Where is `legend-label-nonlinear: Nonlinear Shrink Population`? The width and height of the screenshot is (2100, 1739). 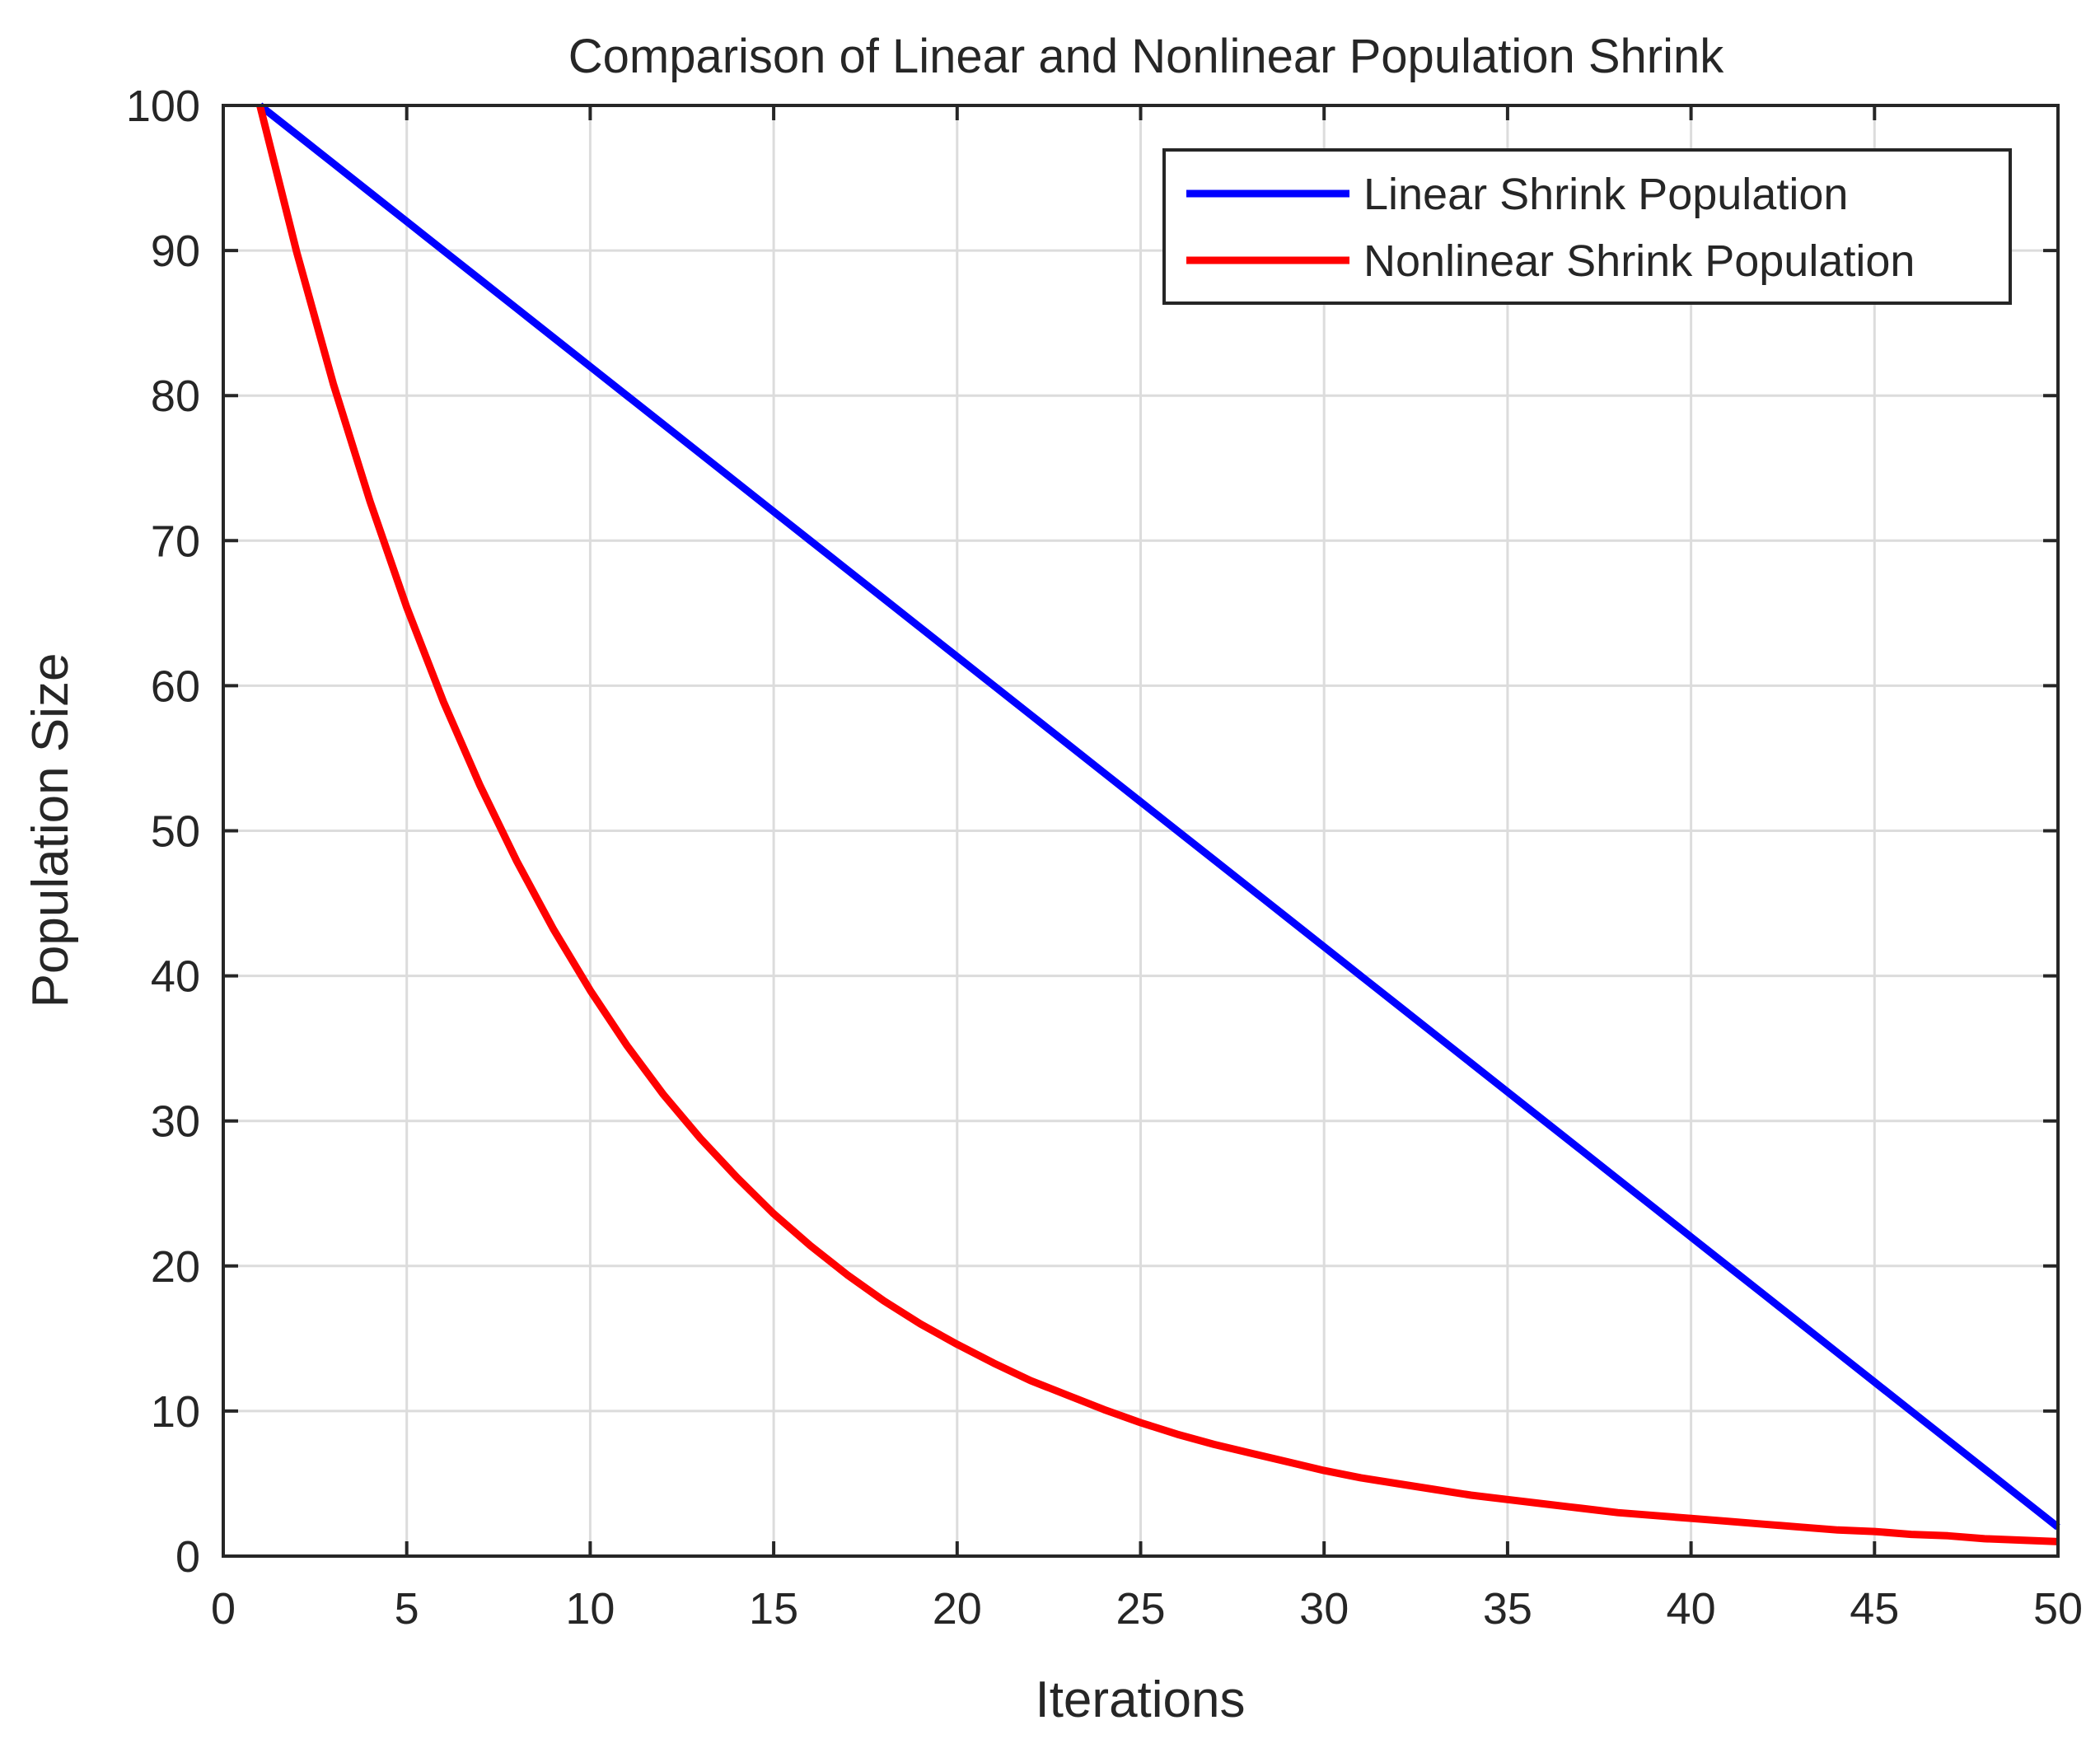
legend-label-nonlinear: Nonlinear Shrink Population is located at coordinates (1639, 261).